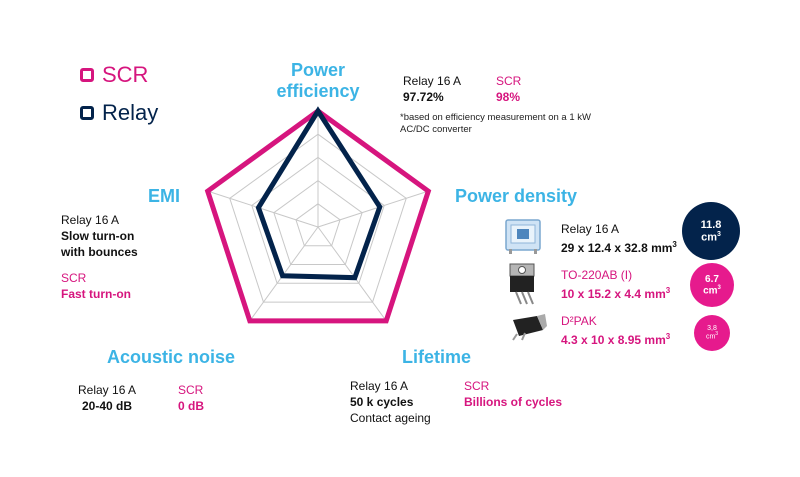 This screenshot has height=477, width=800. I want to click on relay-volume-unit: cm, so click(709, 237).